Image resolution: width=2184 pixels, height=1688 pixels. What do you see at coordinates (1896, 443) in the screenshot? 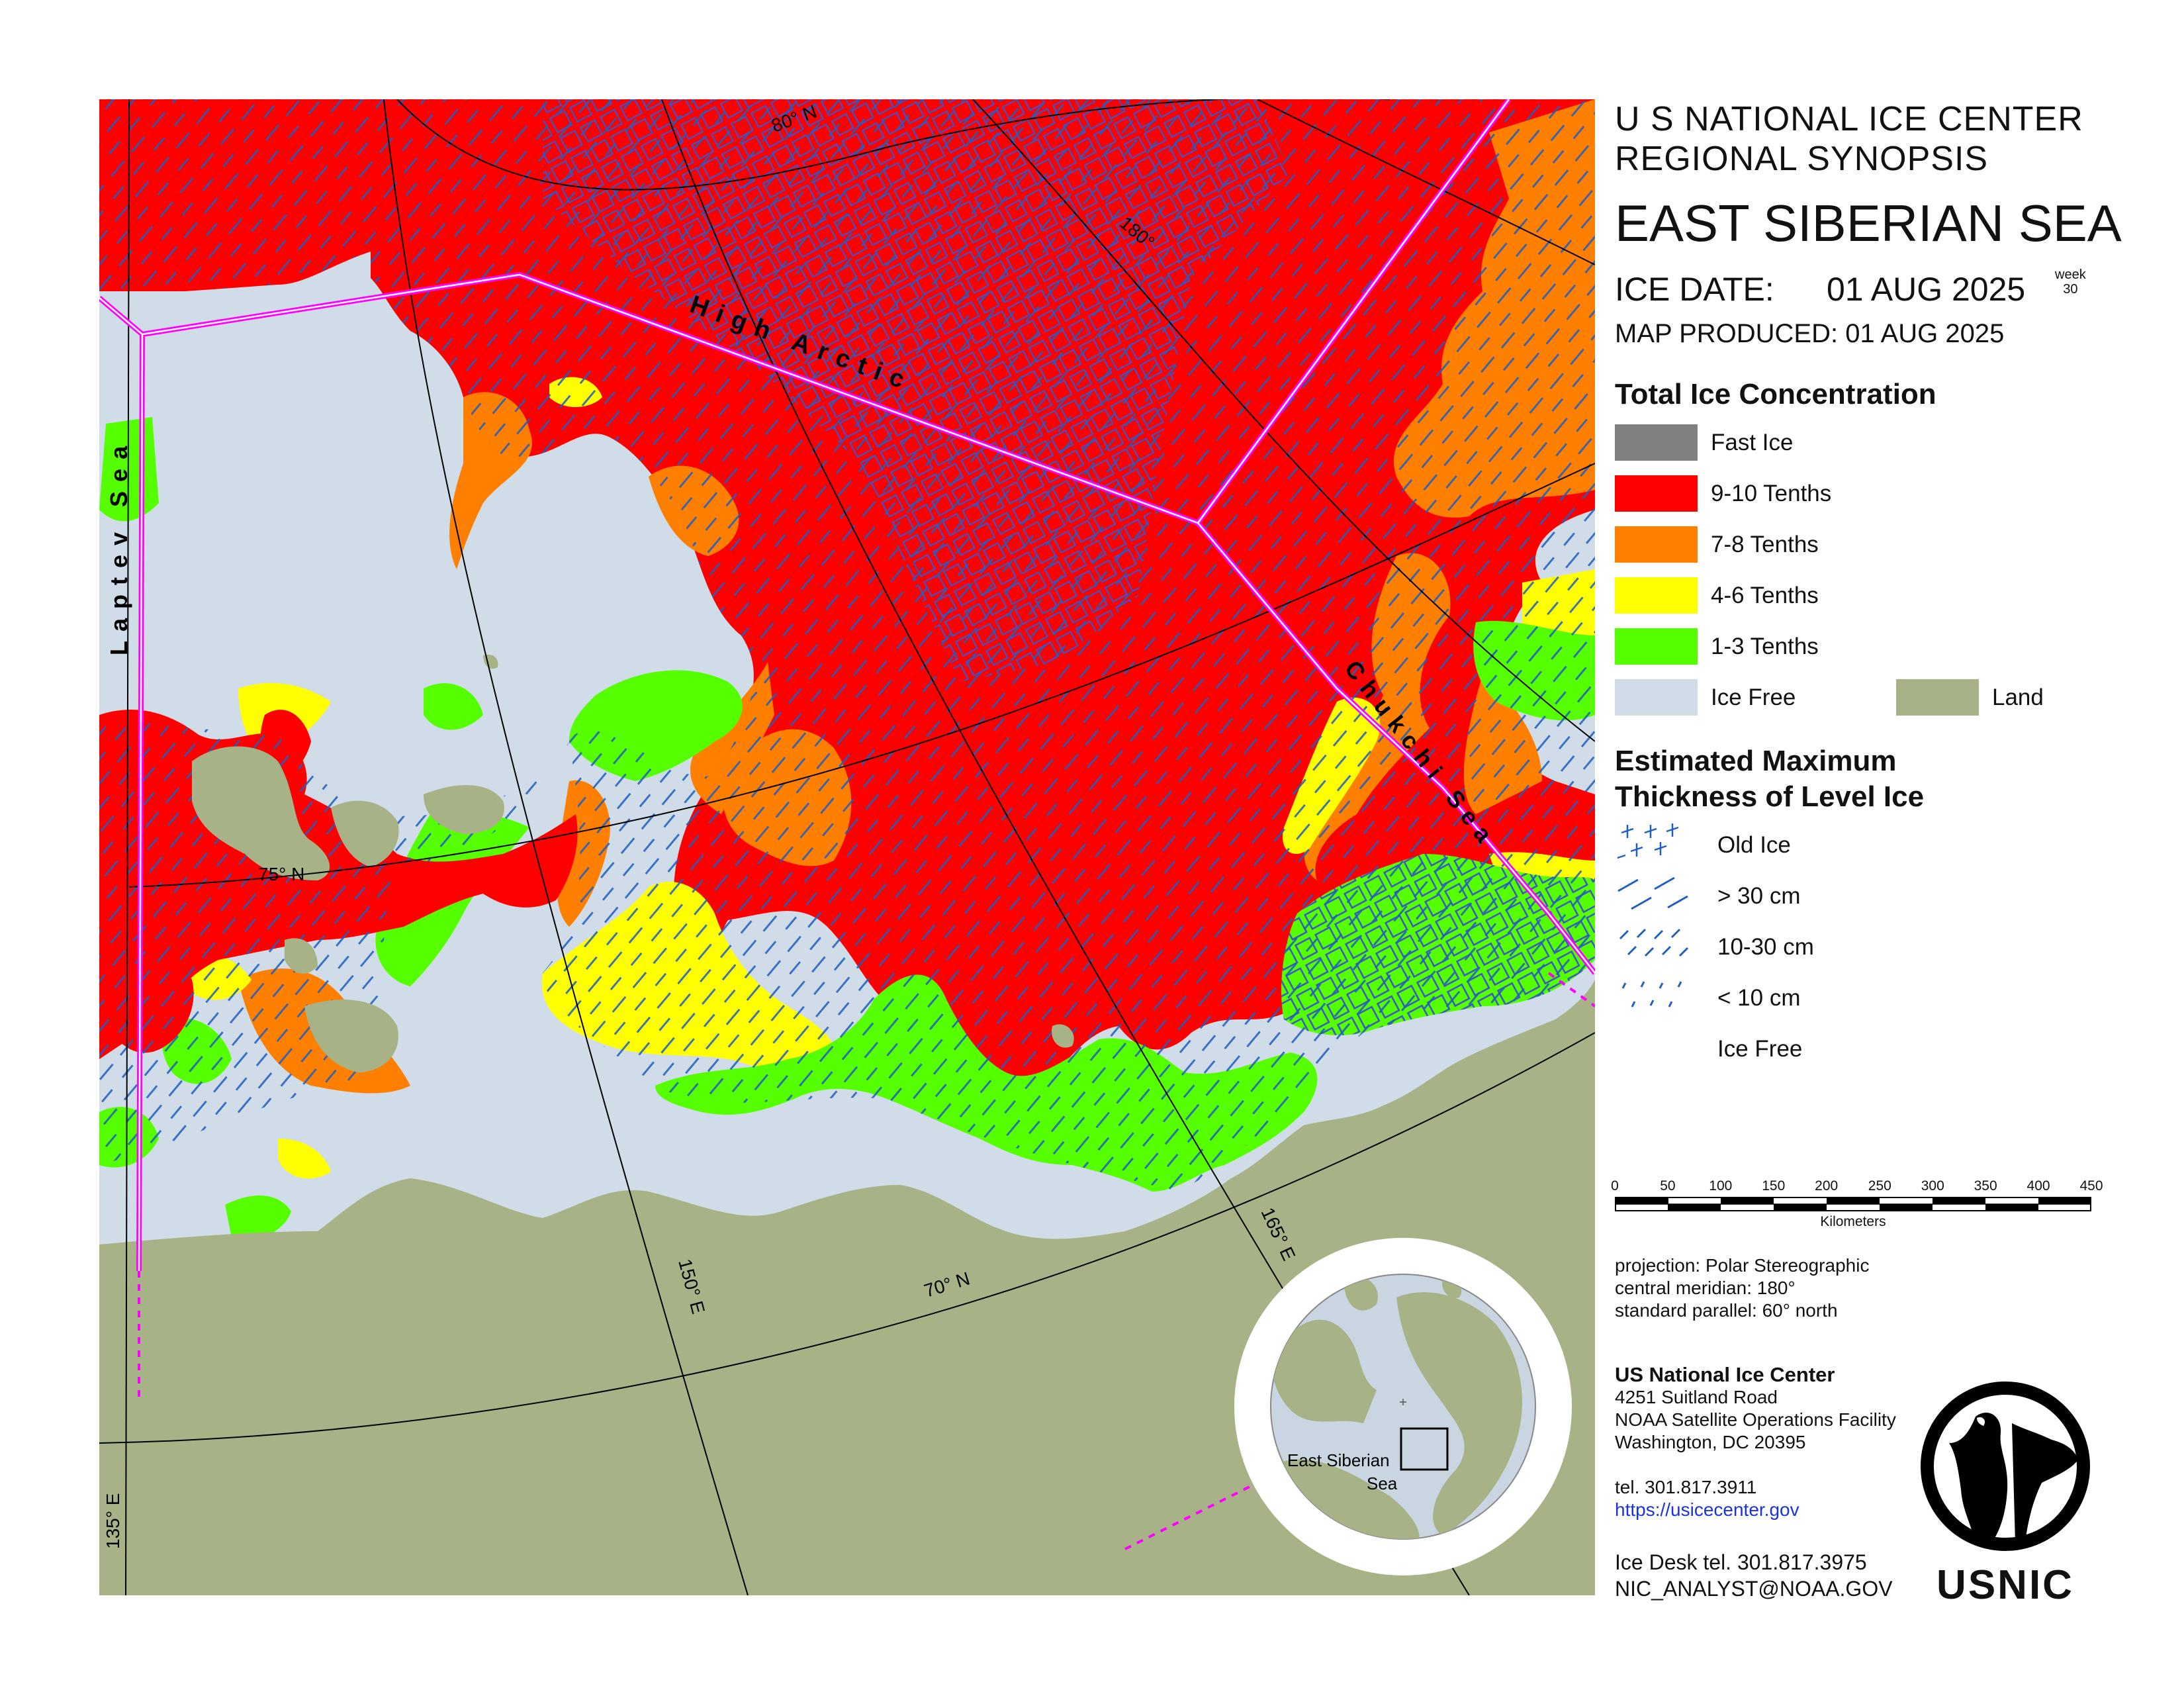
I see `legend-item-fast-ice: Fast Ice` at bounding box center [1896, 443].